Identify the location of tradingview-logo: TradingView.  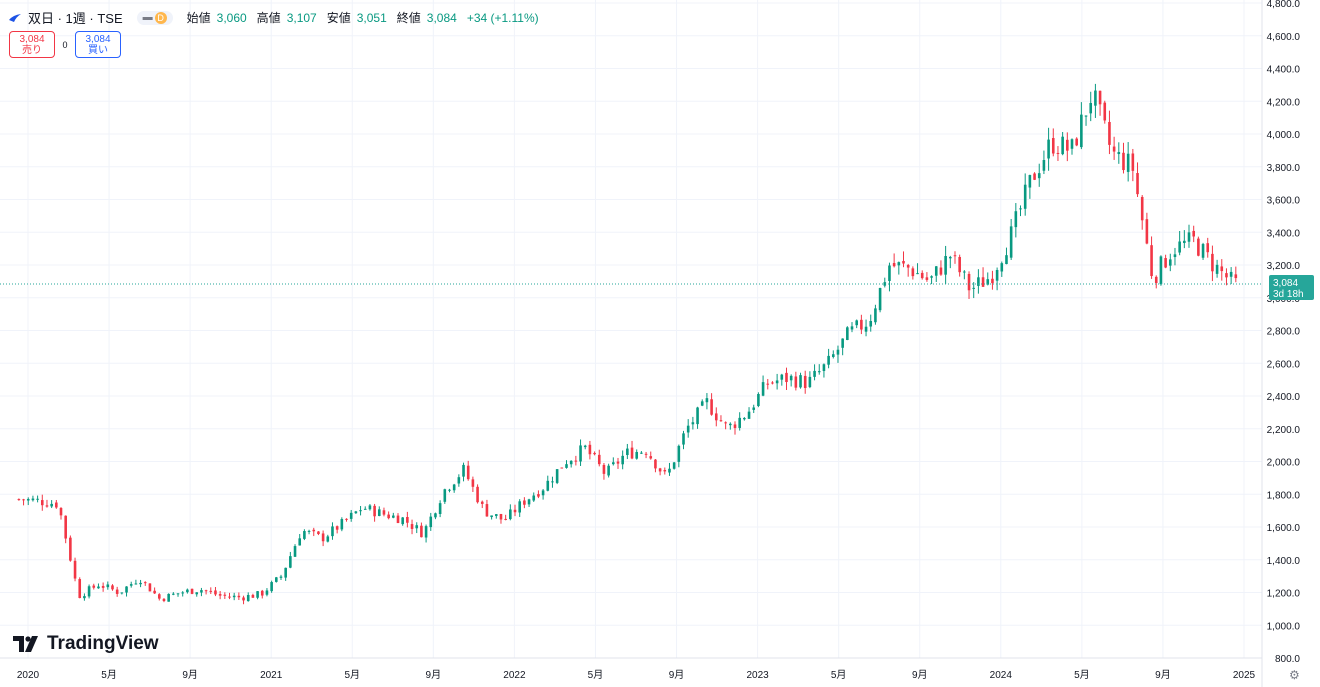
(86, 644).